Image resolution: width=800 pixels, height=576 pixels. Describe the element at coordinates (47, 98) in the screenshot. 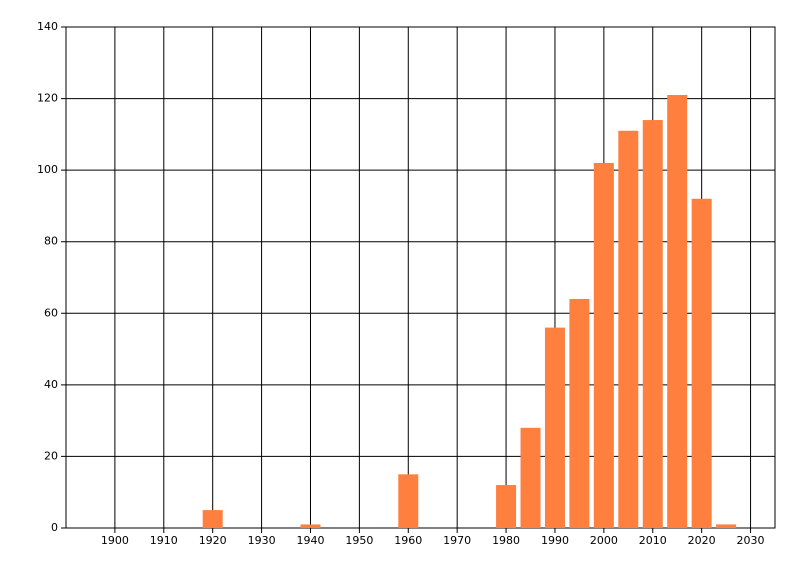

I see `y-tick-label: 120` at that location.